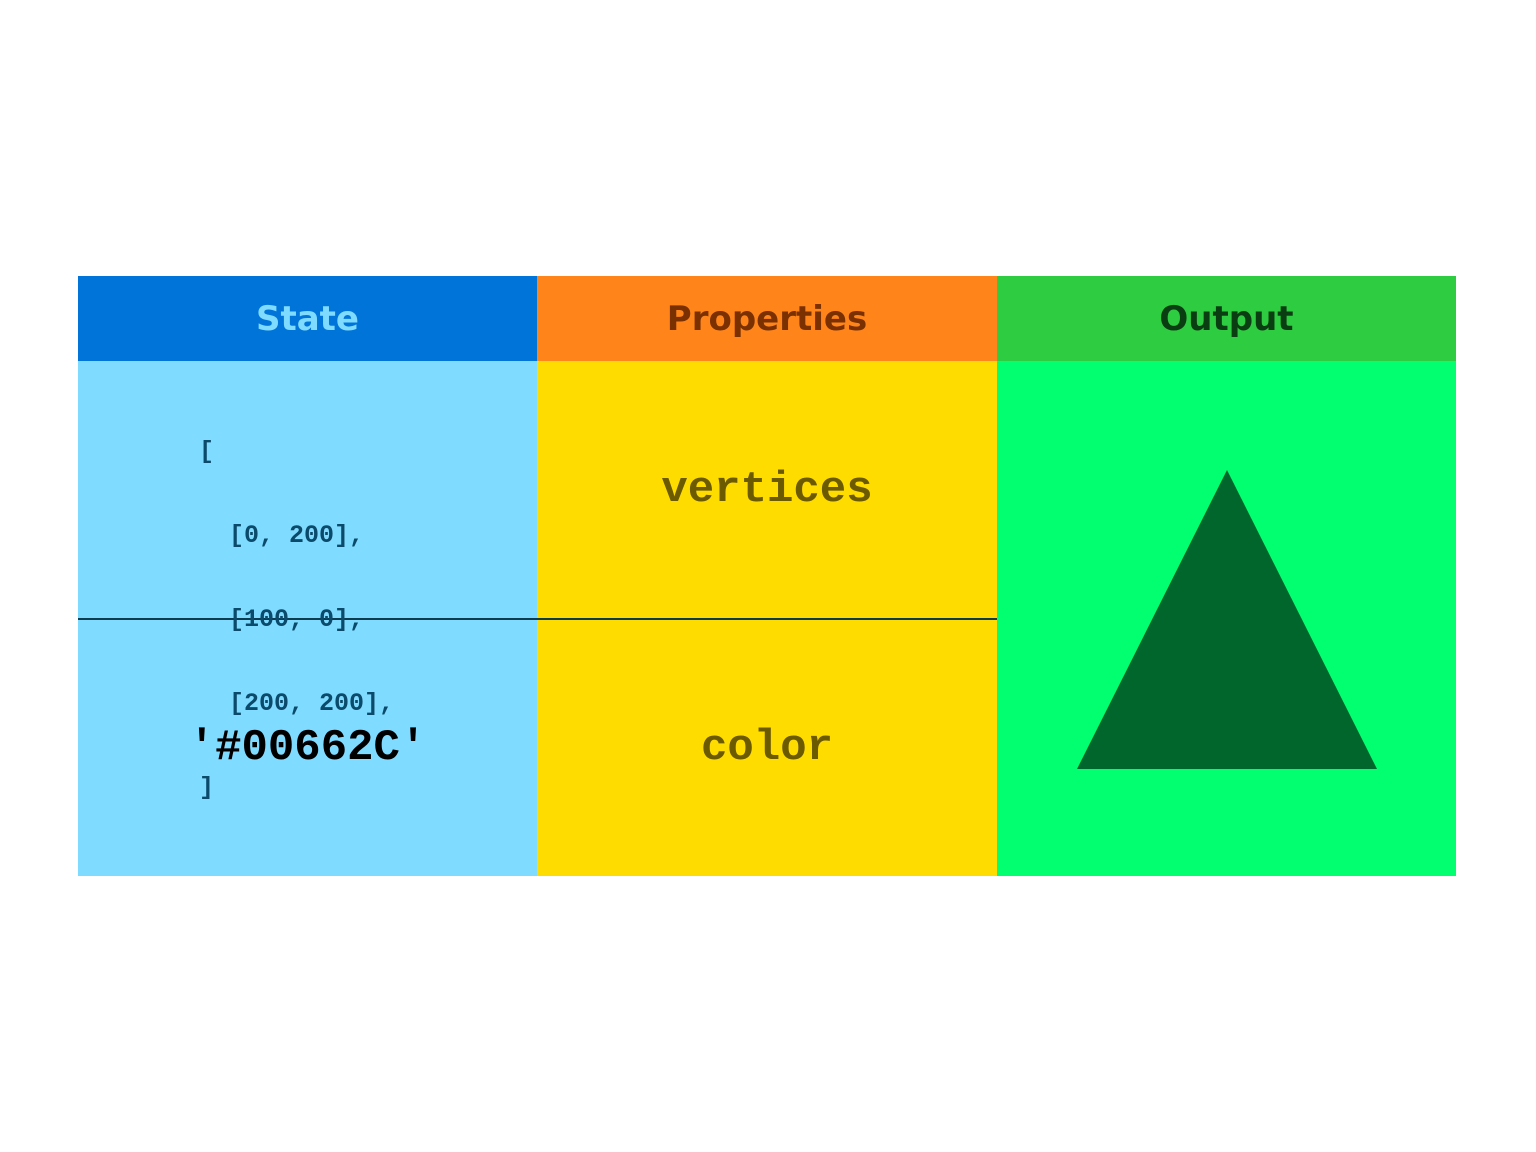  I want to click on output-svg, so click(1227, 619).